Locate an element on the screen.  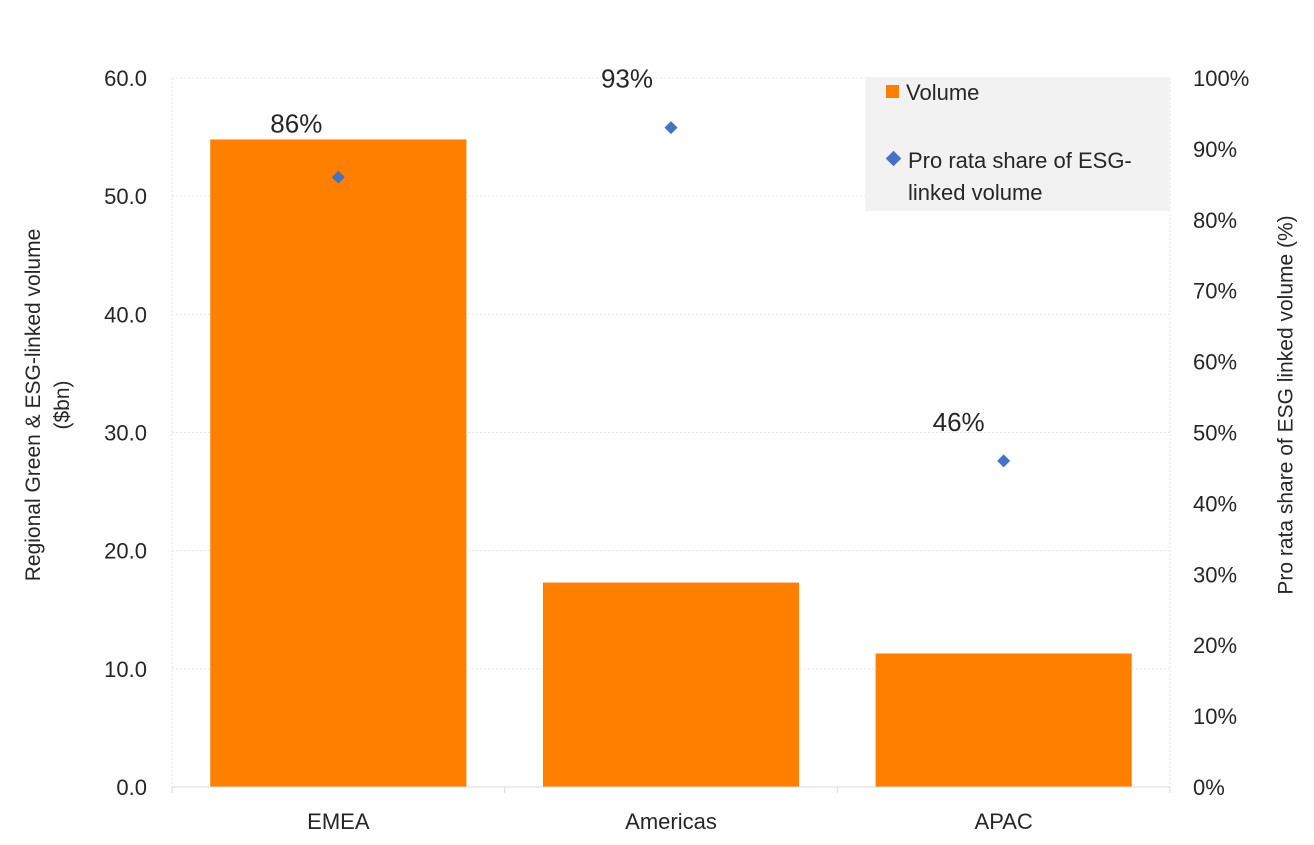
legend-swatch-share is located at coordinates (893, 158).